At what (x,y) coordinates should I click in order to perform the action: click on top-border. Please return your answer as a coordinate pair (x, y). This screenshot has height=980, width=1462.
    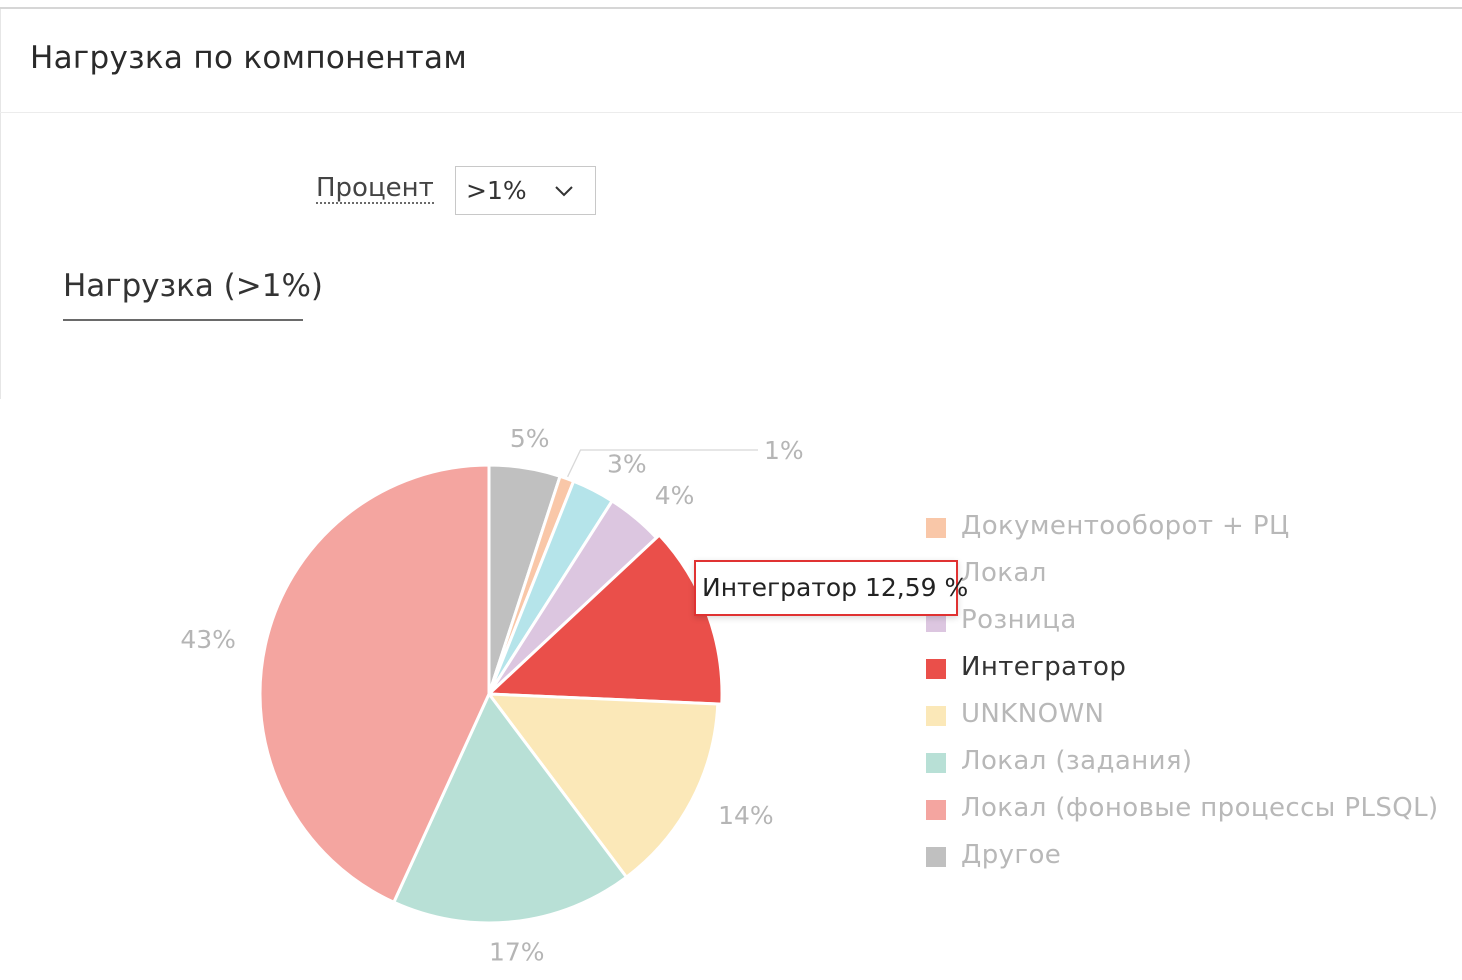
    Looking at the image, I should click on (731, 8).